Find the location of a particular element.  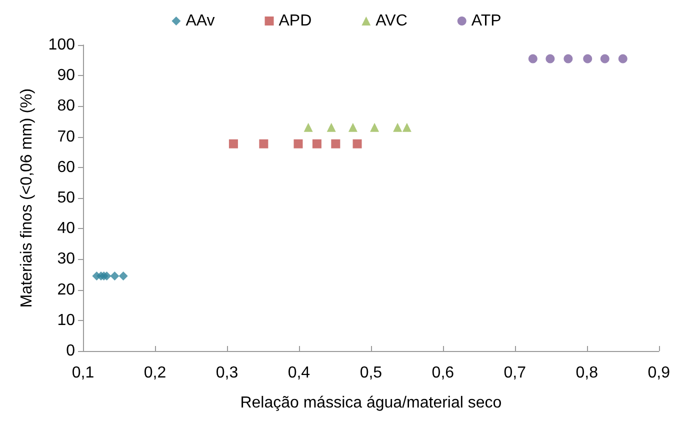

y-tick-label: 60 is located at coordinates (66, 167).